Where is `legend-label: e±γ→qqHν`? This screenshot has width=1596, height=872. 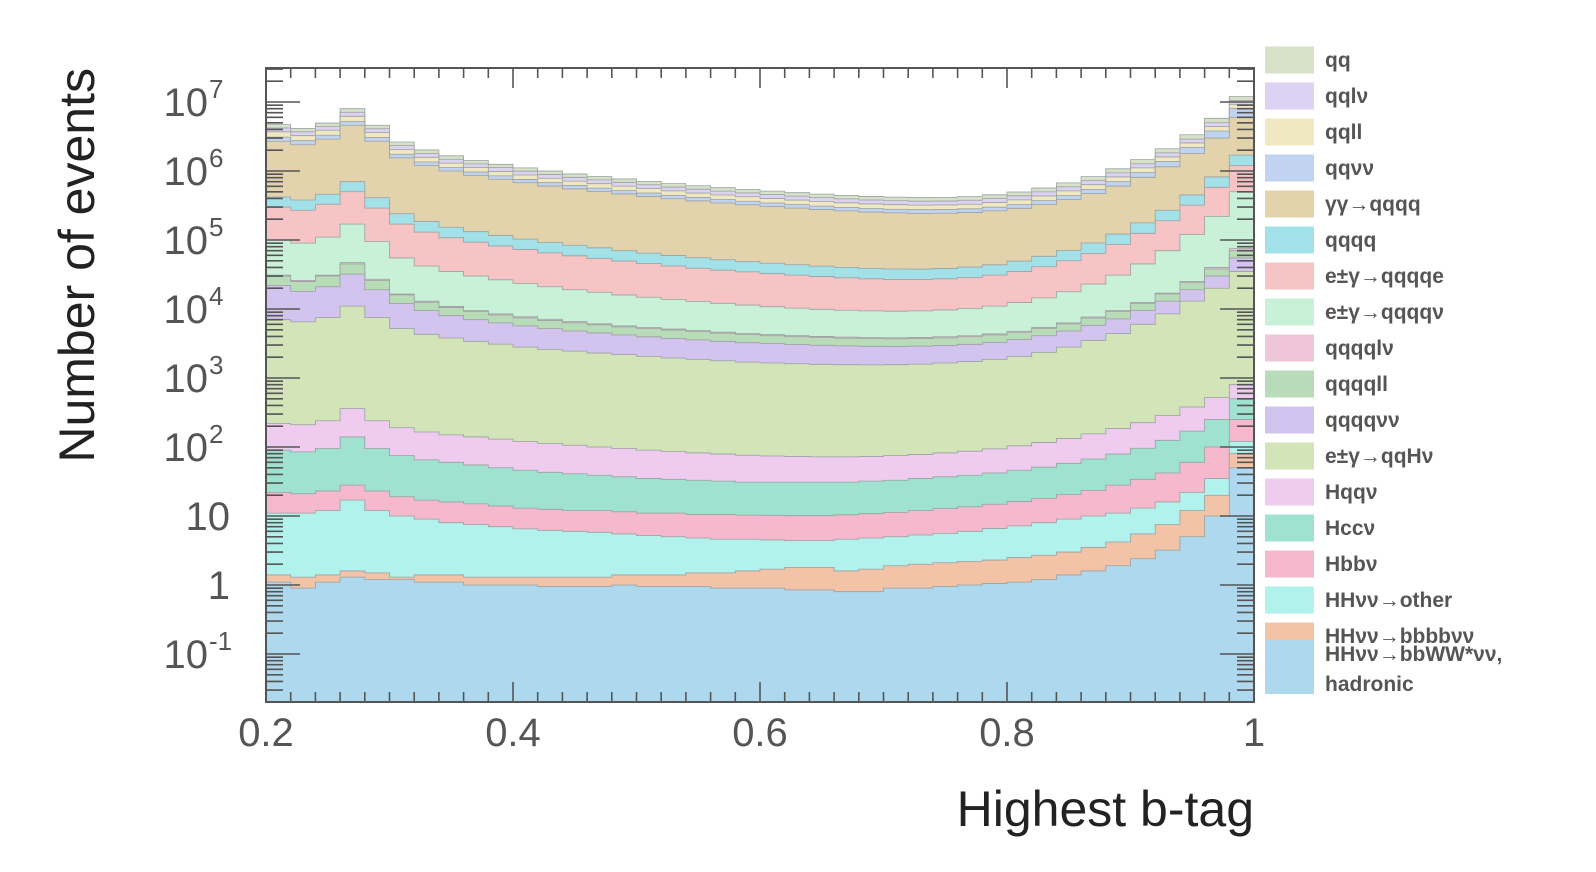 legend-label: e±γ→qqHν is located at coordinates (1379, 456).